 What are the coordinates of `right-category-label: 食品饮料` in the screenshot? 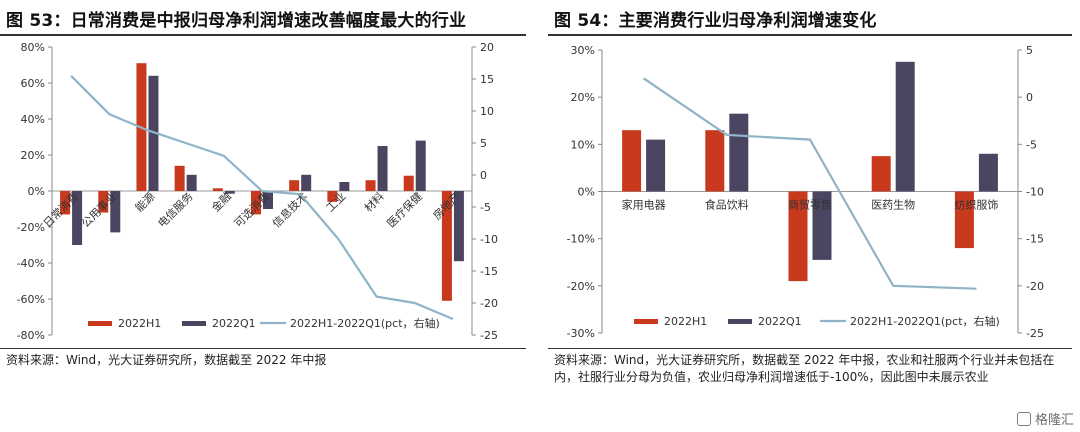 It's located at (727, 205).